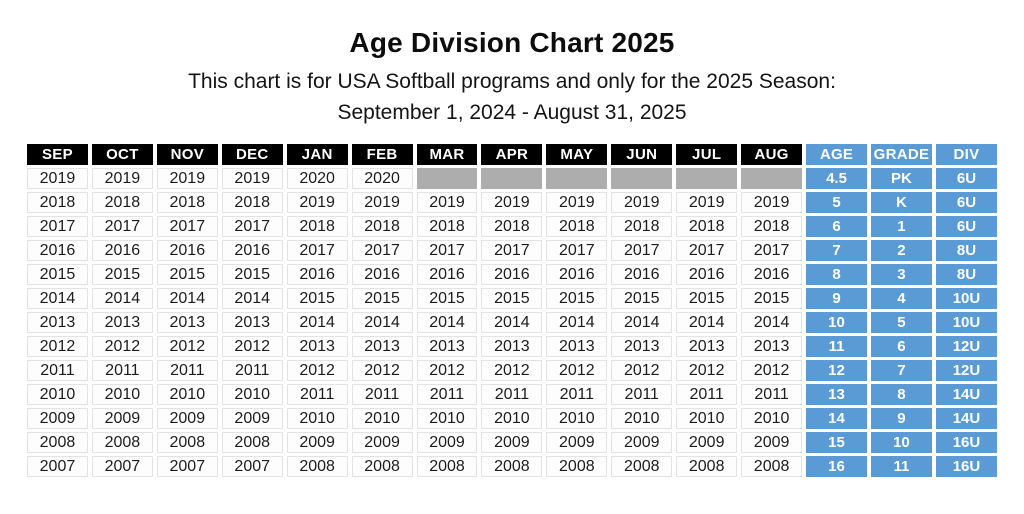  What do you see at coordinates (512, 42) in the screenshot?
I see `page-title: Age Division Chart 2025` at bounding box center [512, 42].